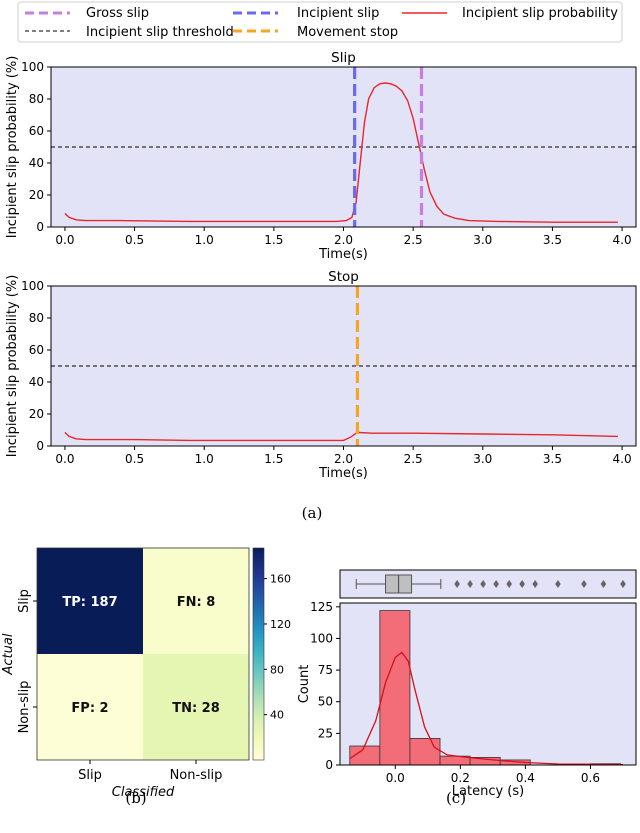 This screenshot has height=833, width=640. I want to click on histogram-frame, so click(488, 684).